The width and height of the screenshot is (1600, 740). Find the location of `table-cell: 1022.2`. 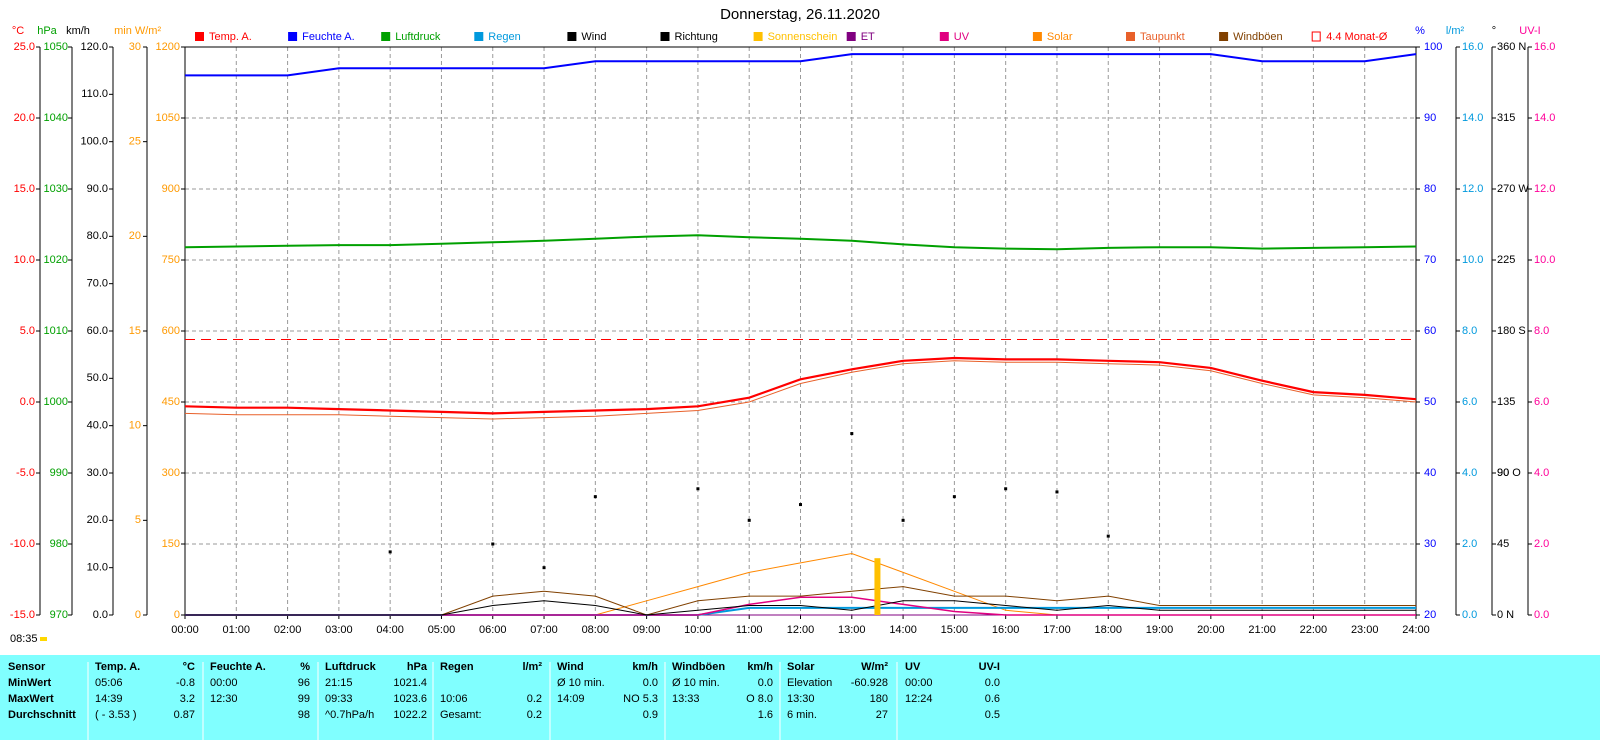

table-cell: 1022.2 is located at coordinates (410, 715).